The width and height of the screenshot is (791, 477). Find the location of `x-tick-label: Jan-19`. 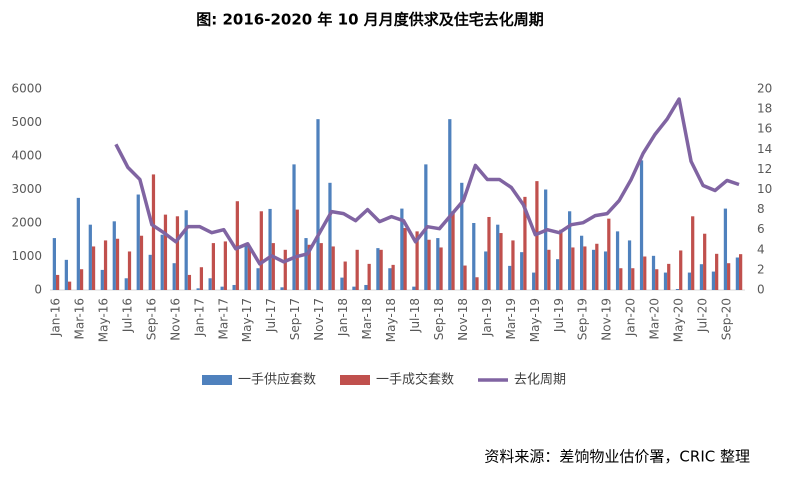

x-tick-label: Jan-19 is located at coordinates (487, 317).